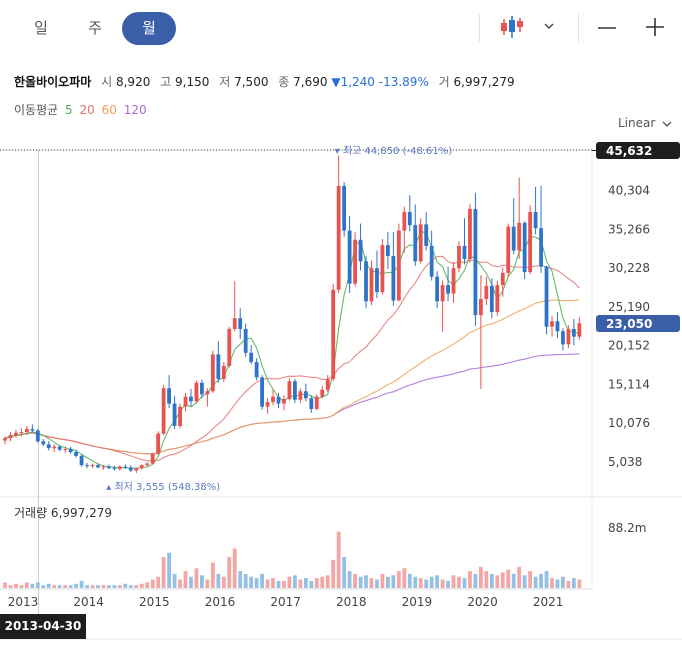  What do you see at coordinates (149, 28) in the screenshot?
I see `tab-monthly: 월` at bounding box center [149, 28].